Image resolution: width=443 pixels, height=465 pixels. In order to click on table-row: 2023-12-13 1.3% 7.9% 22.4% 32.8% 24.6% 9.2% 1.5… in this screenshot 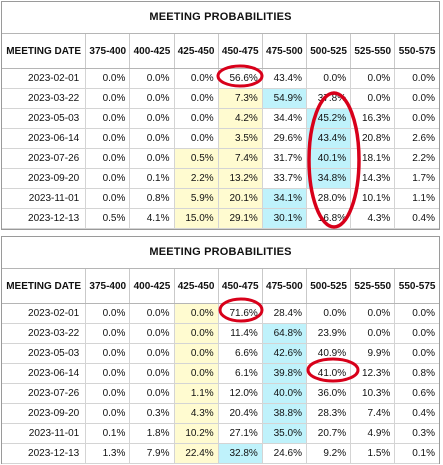, I will do `click(220, 453)`.